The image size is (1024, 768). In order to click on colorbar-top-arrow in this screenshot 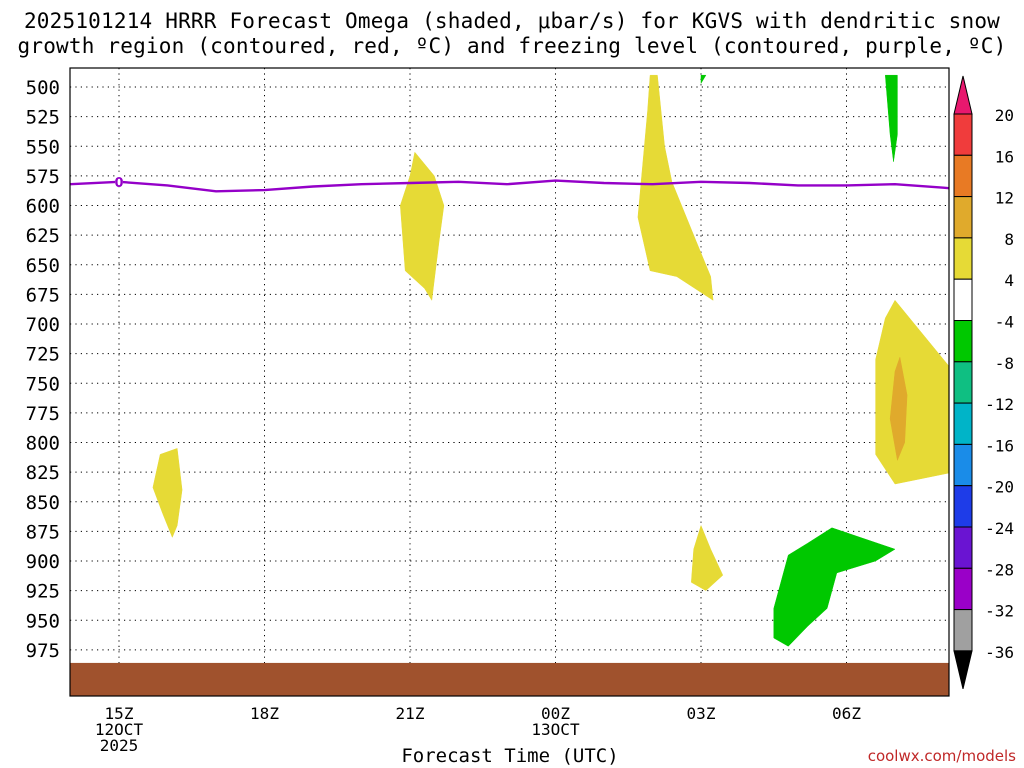, I will do `click(963, 95)`.